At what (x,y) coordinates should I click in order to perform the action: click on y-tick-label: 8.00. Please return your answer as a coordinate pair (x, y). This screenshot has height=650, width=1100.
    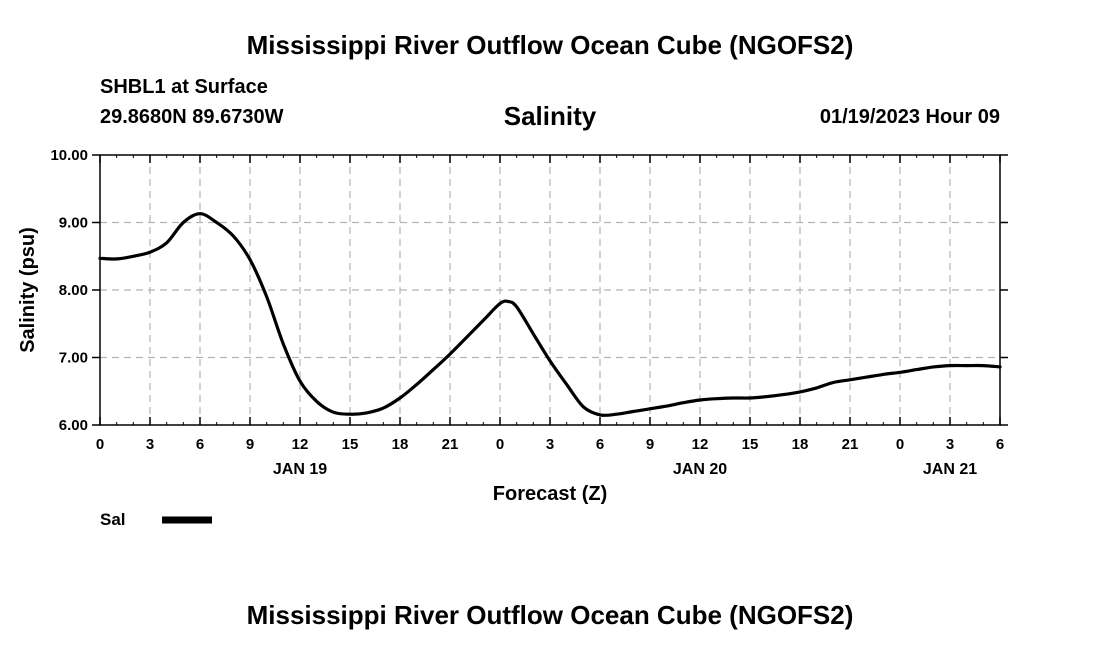
    Looking at the image, I should click on (73, 290).